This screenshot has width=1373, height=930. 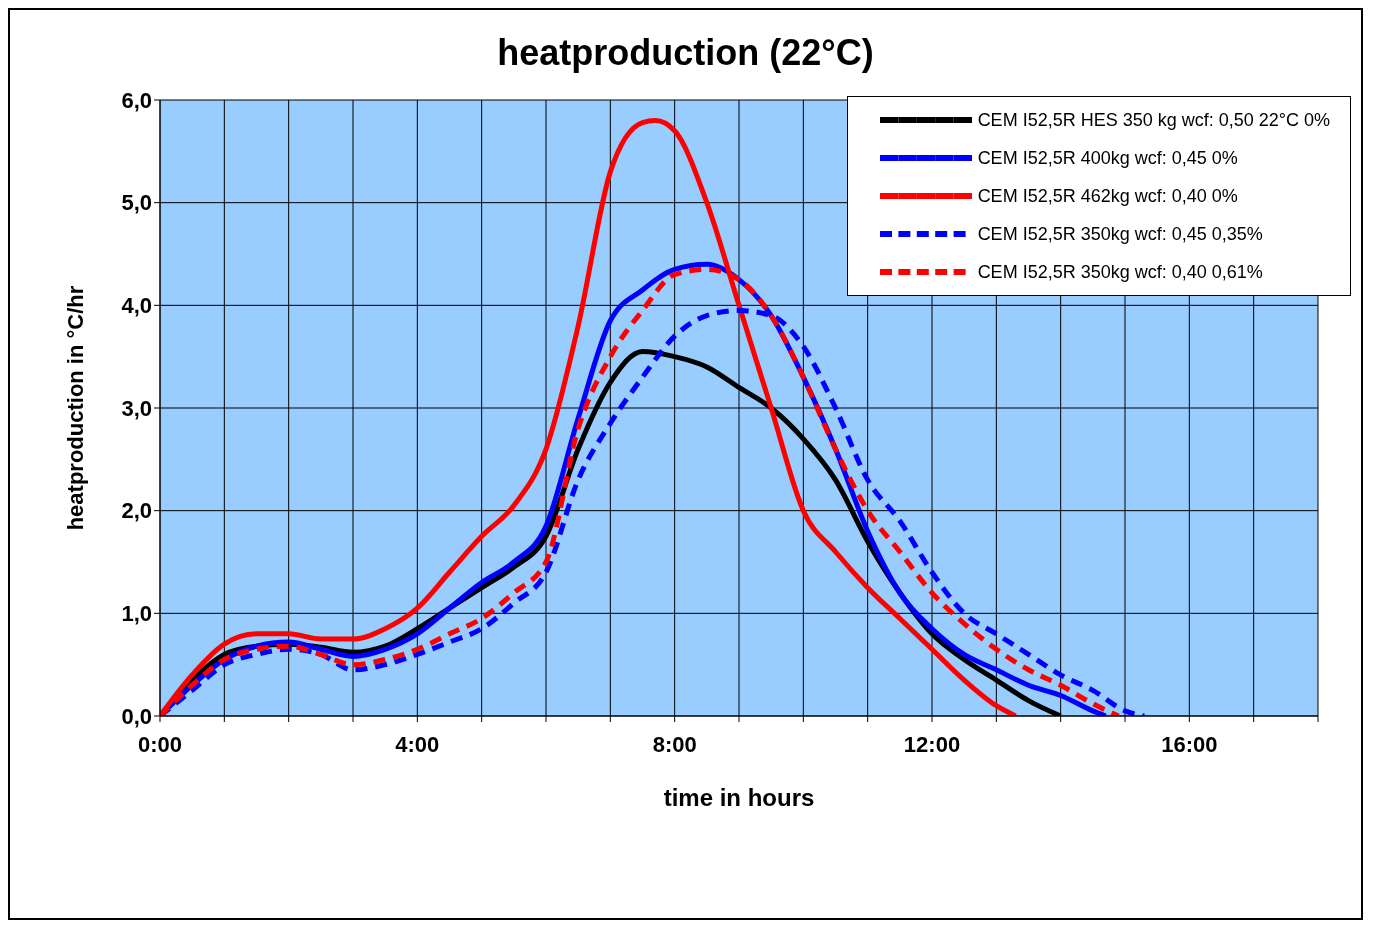 What do you see at coordinates (136, 511) in the screenshot?
I see `y-tick-label: 2,0` at bounding box center [136, 511].